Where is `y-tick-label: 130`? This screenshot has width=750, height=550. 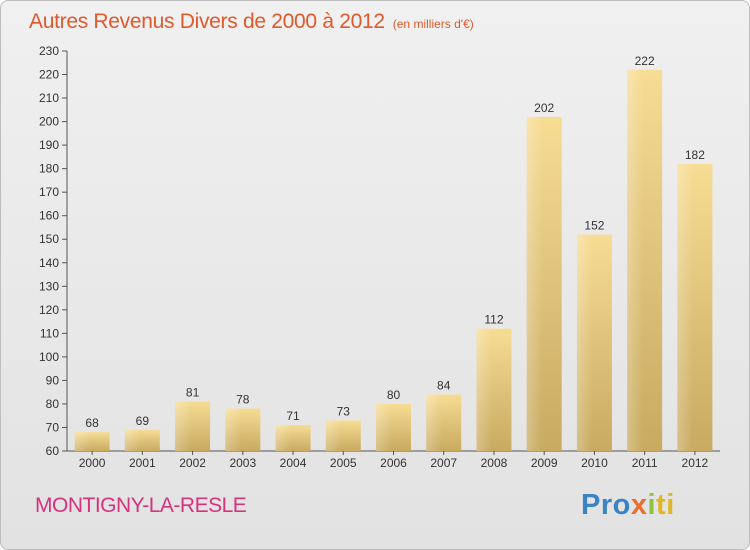 y-tick-label: 130 is located at coordinates (49, 286).